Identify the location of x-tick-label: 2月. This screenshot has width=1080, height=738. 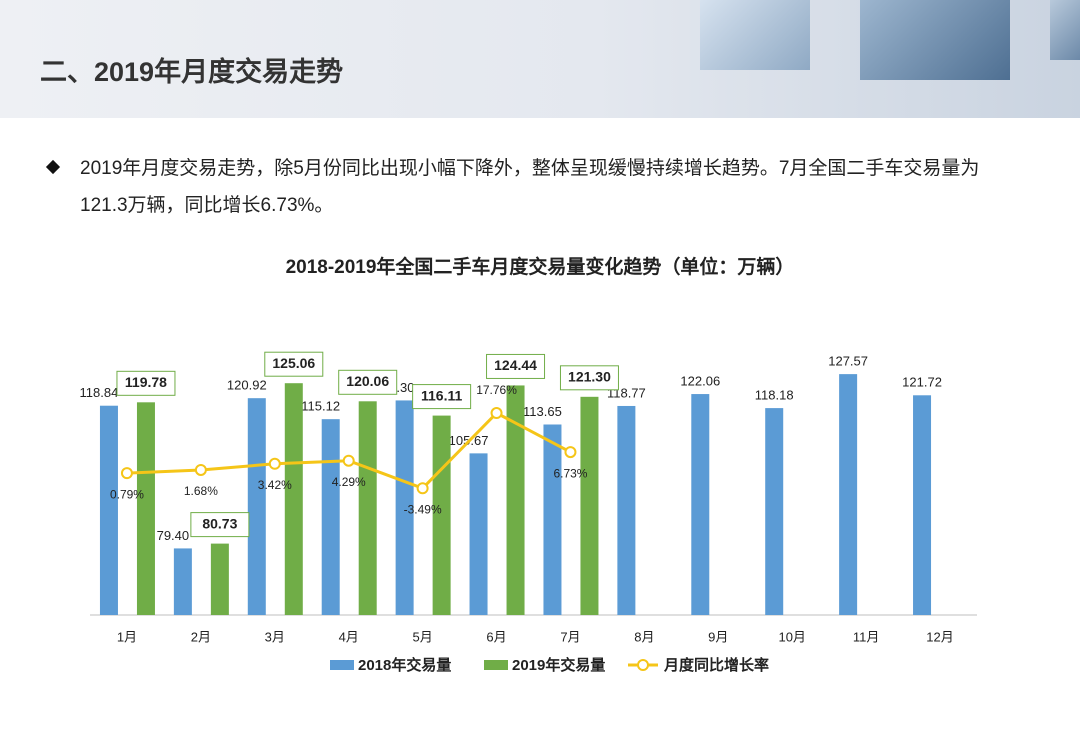
(201, 636).